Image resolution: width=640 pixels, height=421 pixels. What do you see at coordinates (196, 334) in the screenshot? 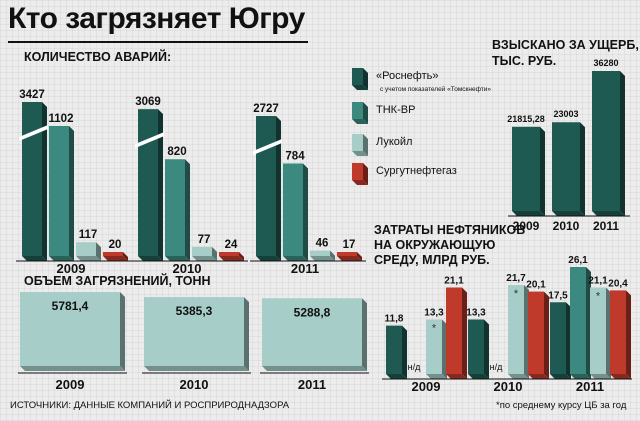
I see `volume-bar-2010` at bounding box center [196, 334].